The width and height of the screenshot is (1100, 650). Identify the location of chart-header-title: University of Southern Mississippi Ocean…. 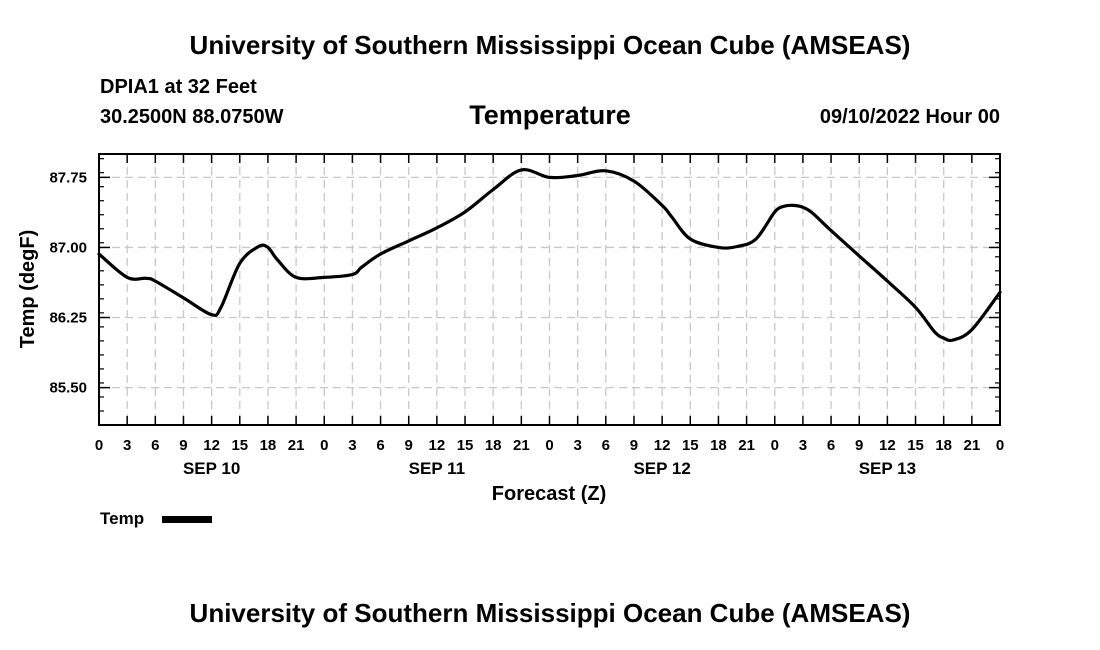
(550, 45).